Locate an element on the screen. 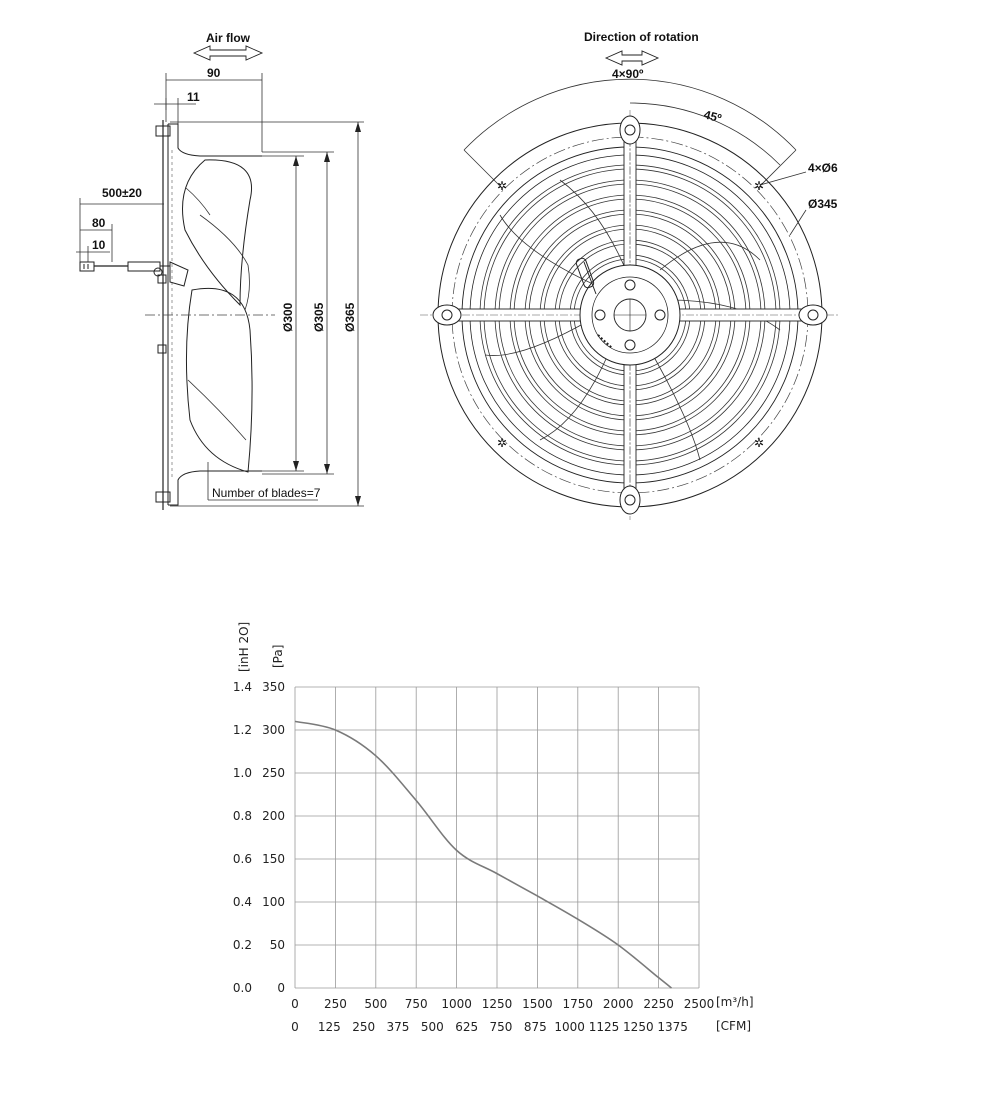  y2-tick-label: 0.0 is located at coordinates (242, 988).